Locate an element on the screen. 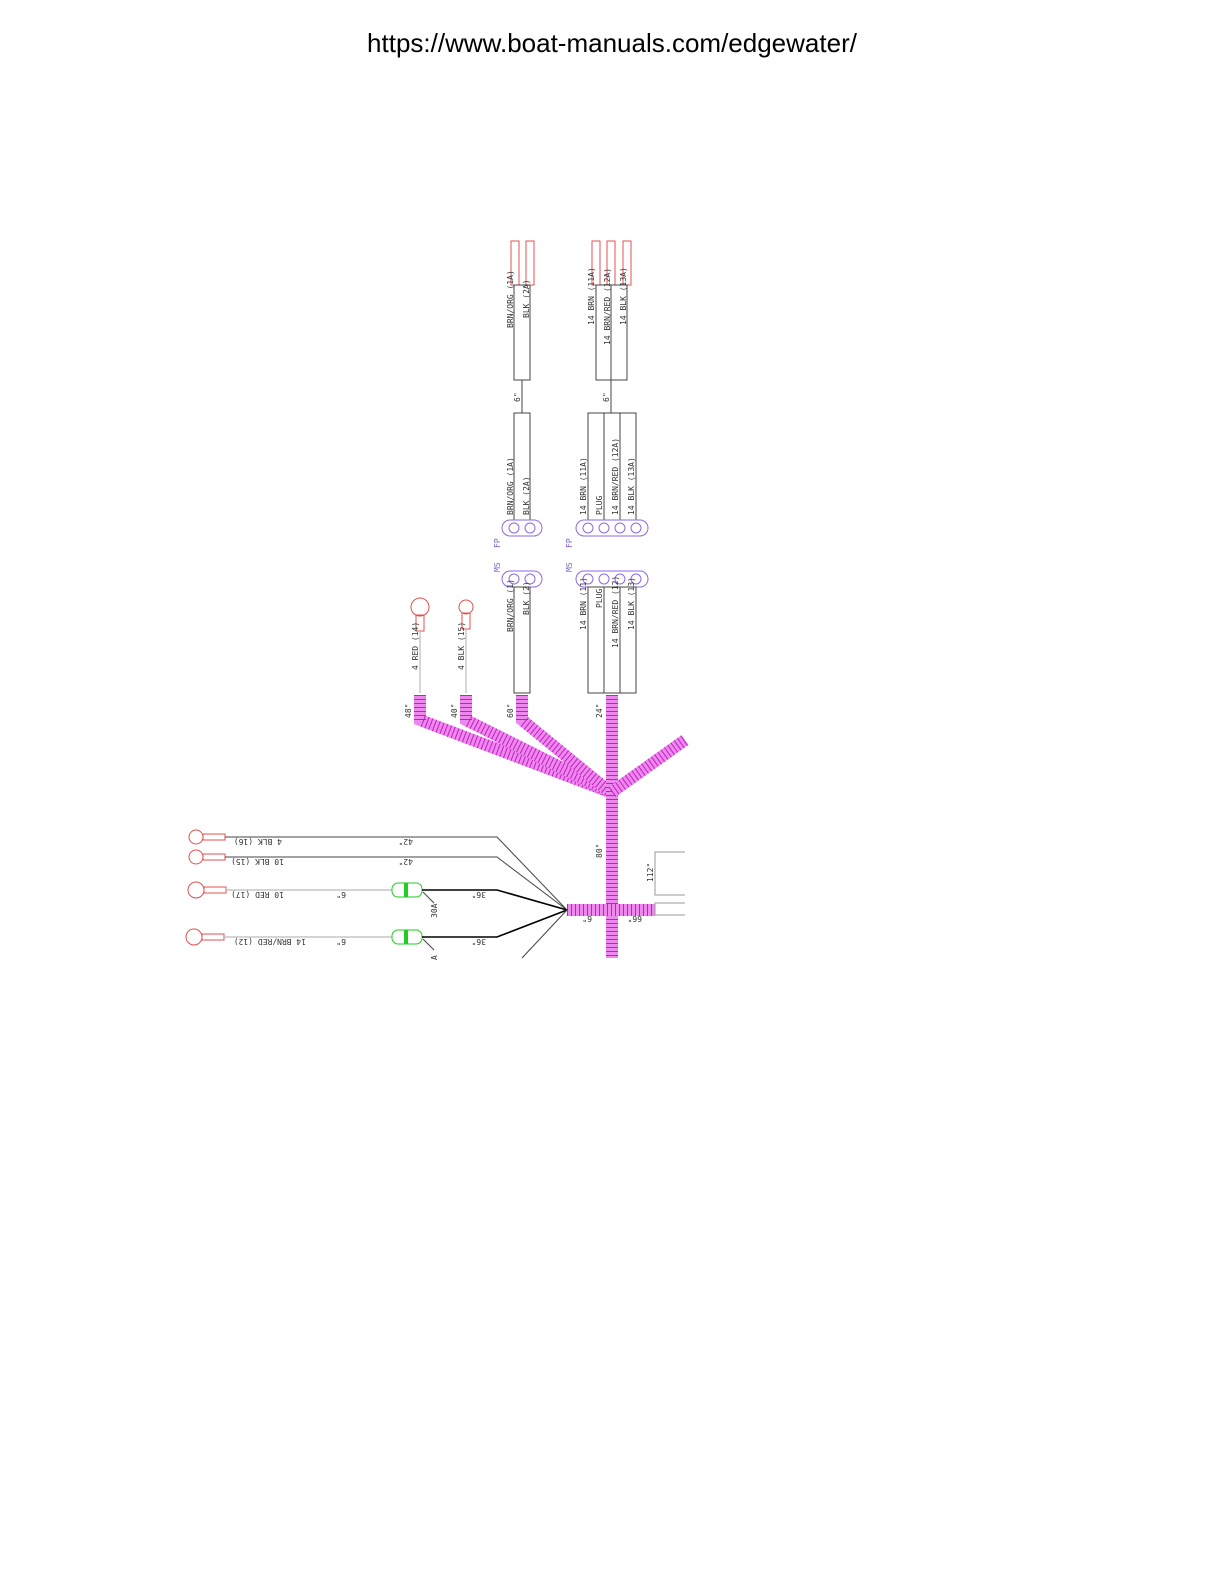 This screenshot has width=1224, height=1584. length-label: 80" is located at coordinates (599, 851).